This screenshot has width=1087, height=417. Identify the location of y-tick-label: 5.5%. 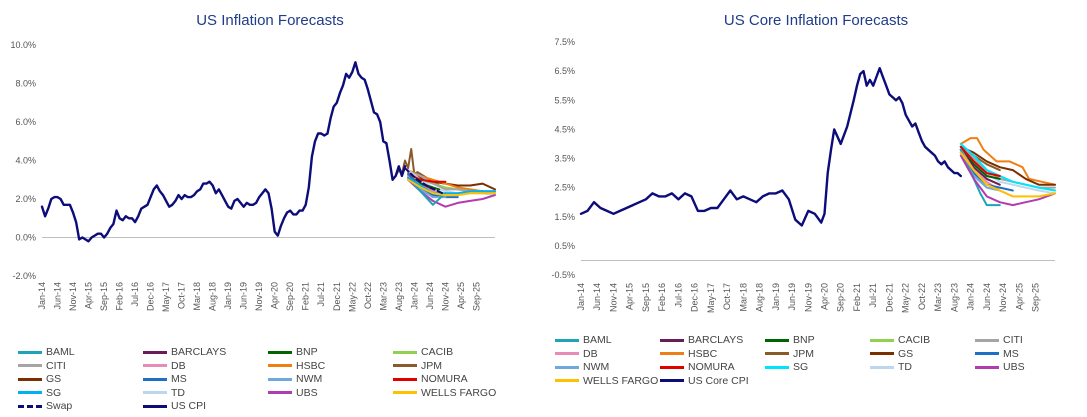
(564, 100).